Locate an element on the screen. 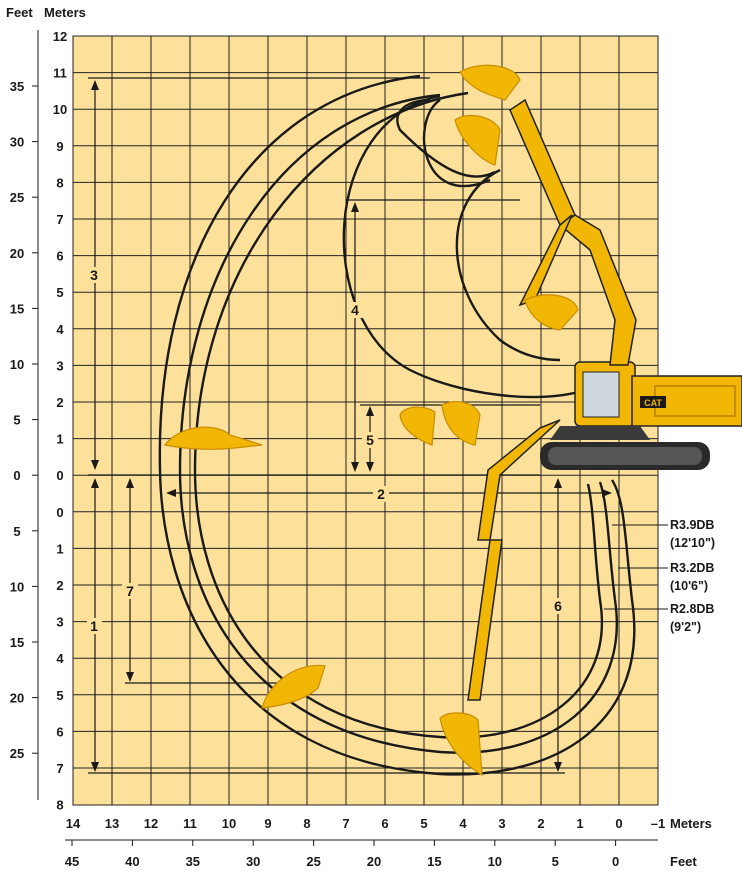 The image size is (742, 878). bottom-axis-feet-tick-label: 15 is located at coordinates (434, 861).